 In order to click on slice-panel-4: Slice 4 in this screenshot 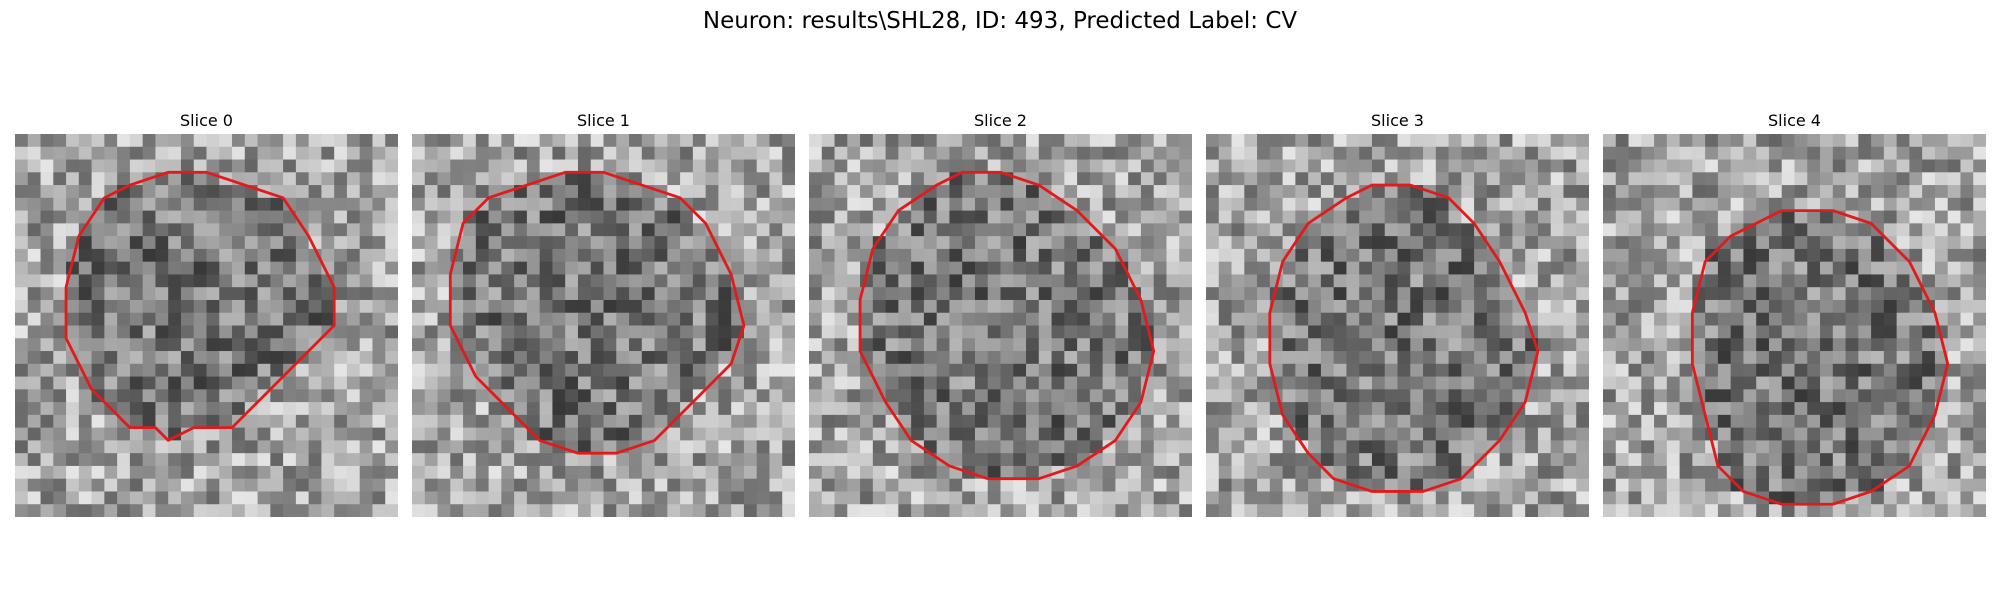, I will do `click(1794, 312)`.